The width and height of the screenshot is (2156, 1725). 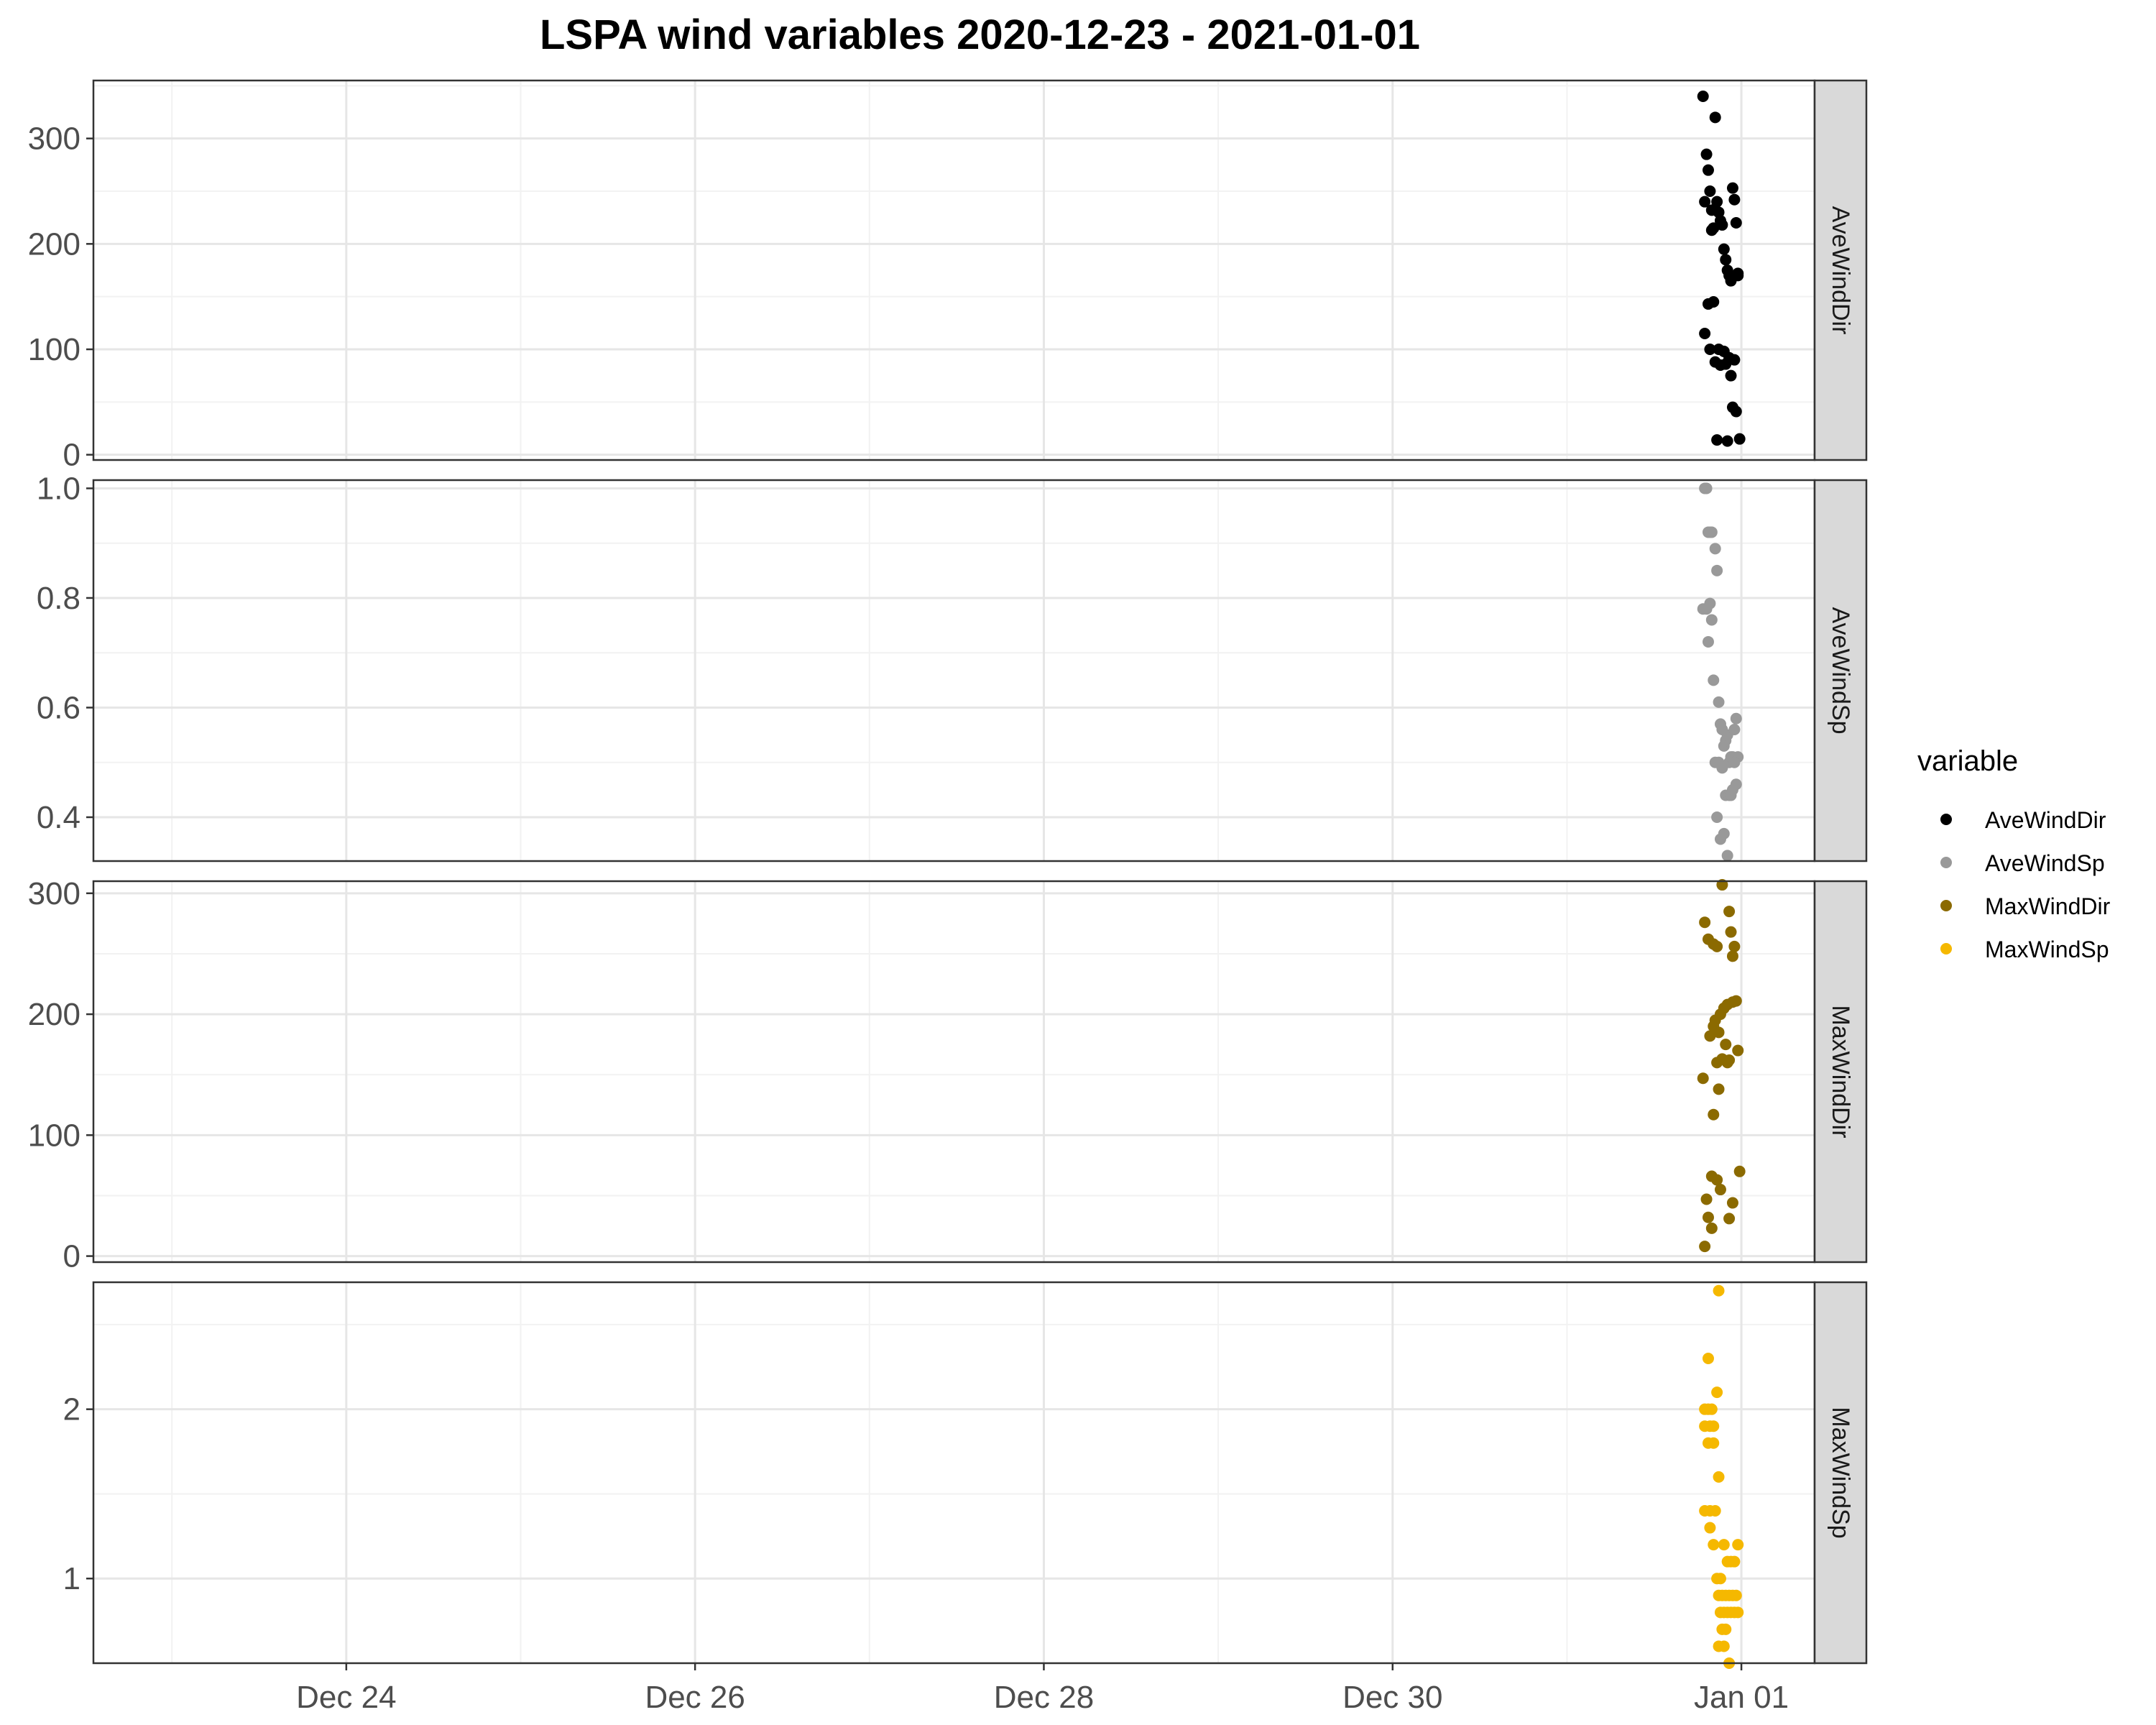 I want to click on y-tick-label: 0, so click(x=71, y=1256).